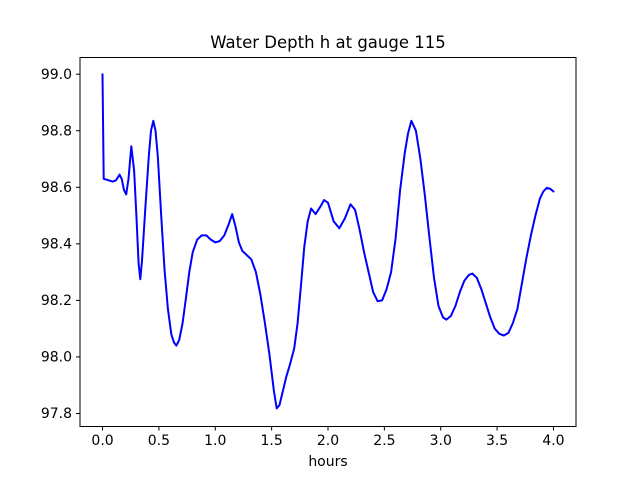  I want to click on y-tick-label: 98.4, so click(56, 245).